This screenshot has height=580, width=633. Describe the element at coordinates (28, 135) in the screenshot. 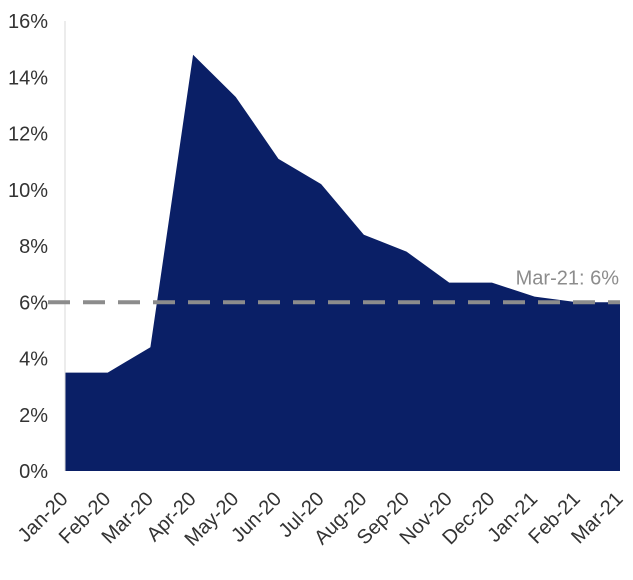

I see `y-tick-label: 12%` at that location.